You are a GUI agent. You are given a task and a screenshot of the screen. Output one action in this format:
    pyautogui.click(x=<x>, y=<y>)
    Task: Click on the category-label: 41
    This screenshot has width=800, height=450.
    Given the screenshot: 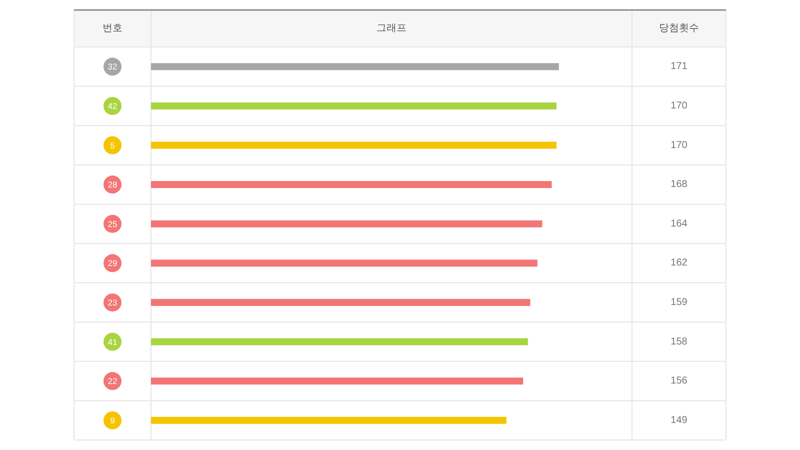 What is the action you would take?
    pyautogui.click(x=113, y=341)
    